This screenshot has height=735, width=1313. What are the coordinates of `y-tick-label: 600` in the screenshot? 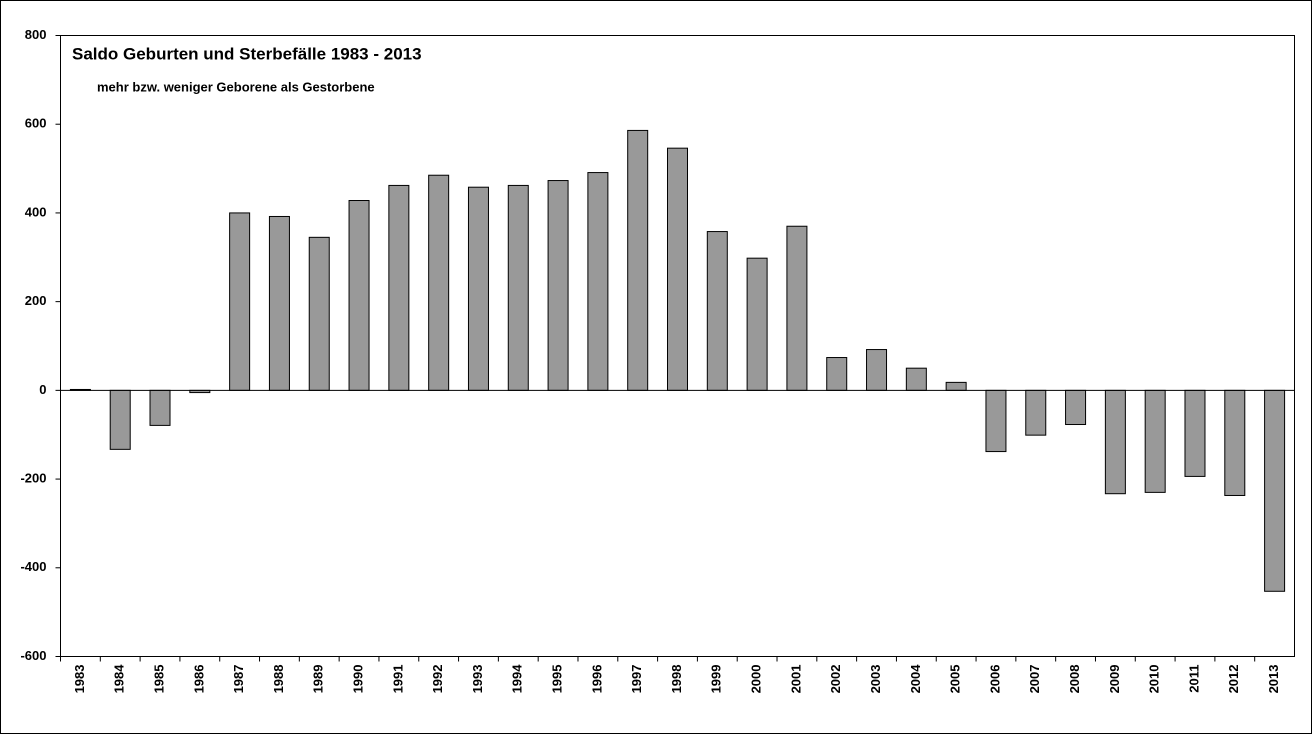 It's located at (36, 123).